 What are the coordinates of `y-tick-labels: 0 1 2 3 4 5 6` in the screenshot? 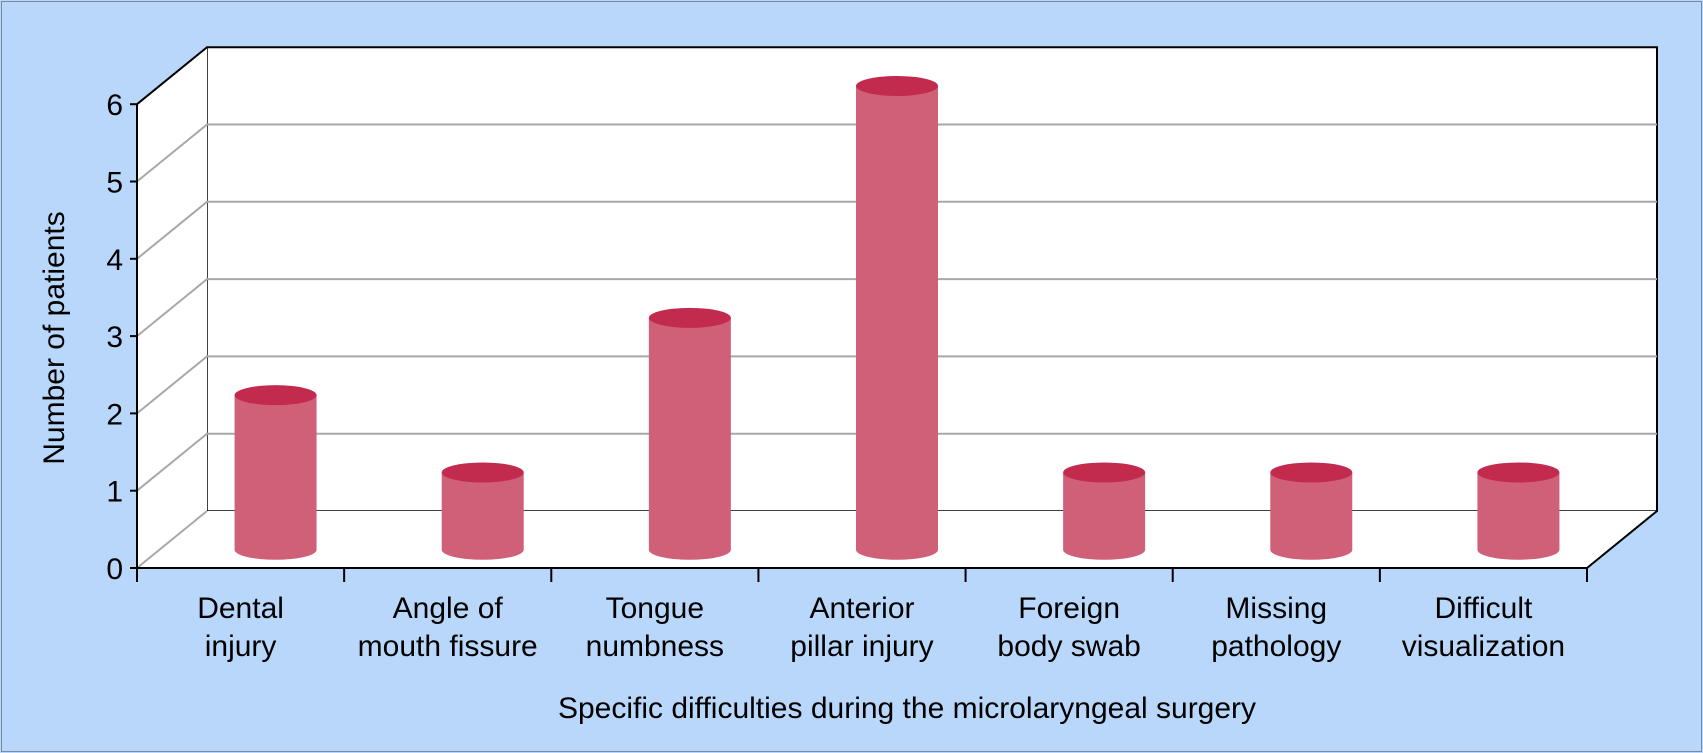 It's located at (114, 337).